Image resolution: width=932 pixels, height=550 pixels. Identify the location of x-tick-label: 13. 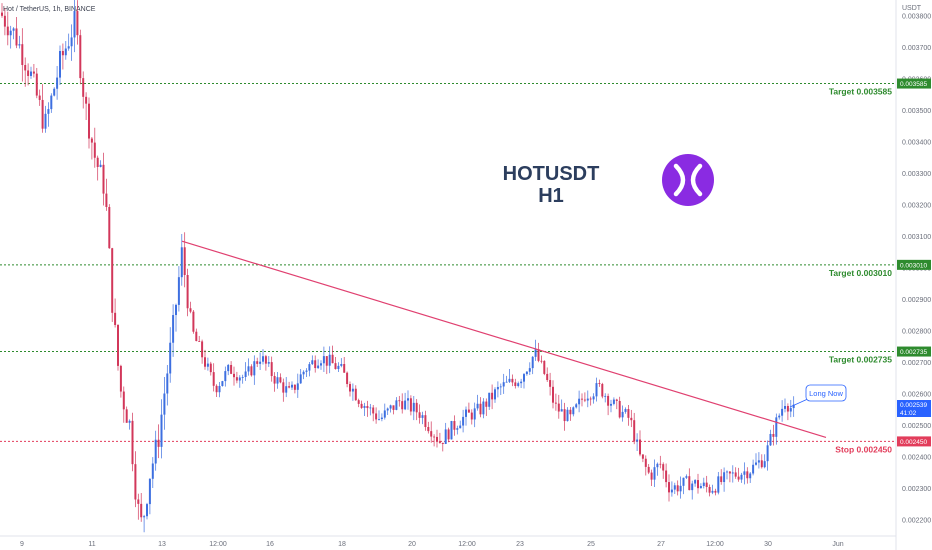
(162, 544).